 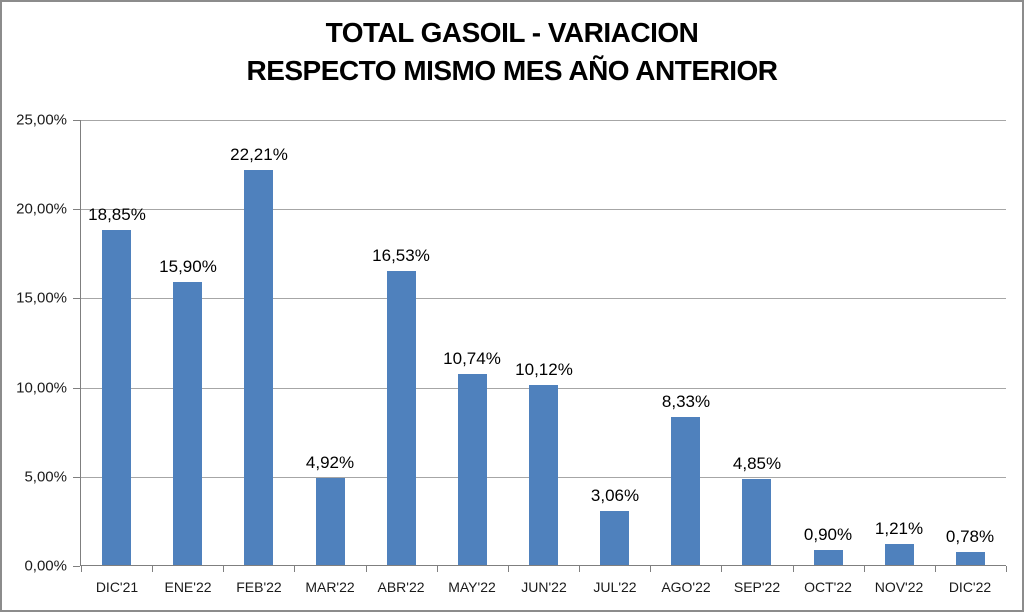 What do you see at coordinates (686, 401) in the screenshot?
I see `bar-value-label: 8,33%` at bounding box center [686, 401].